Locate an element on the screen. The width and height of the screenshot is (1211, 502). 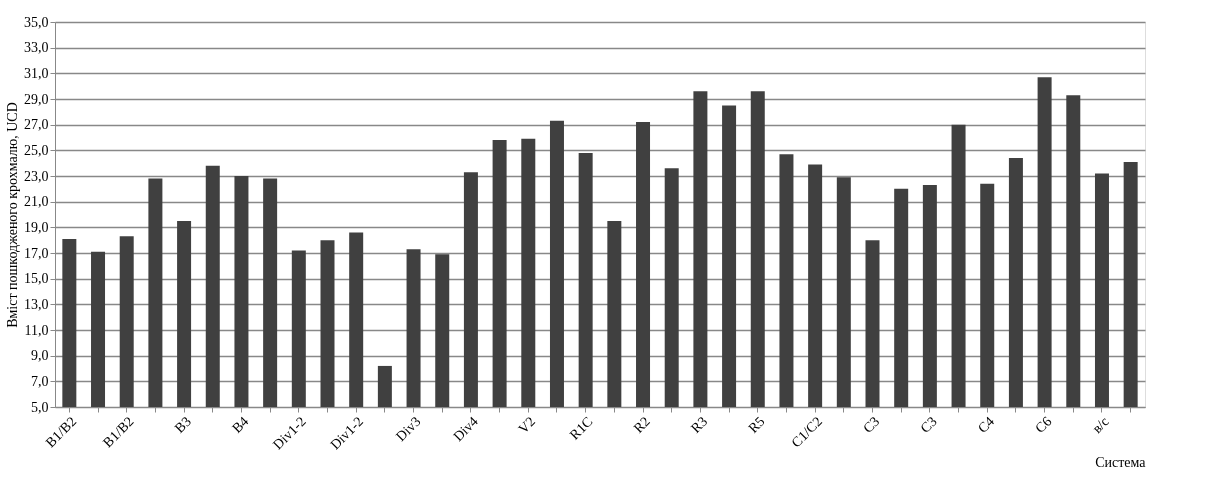
y-tick-label: 5,0 is located at coordinates (40, 407).